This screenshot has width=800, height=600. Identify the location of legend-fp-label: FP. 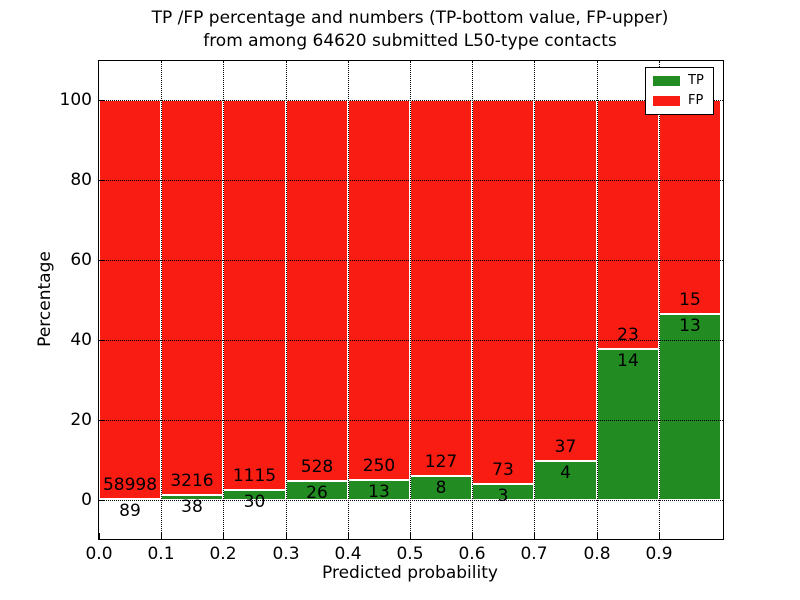
(696, 100).